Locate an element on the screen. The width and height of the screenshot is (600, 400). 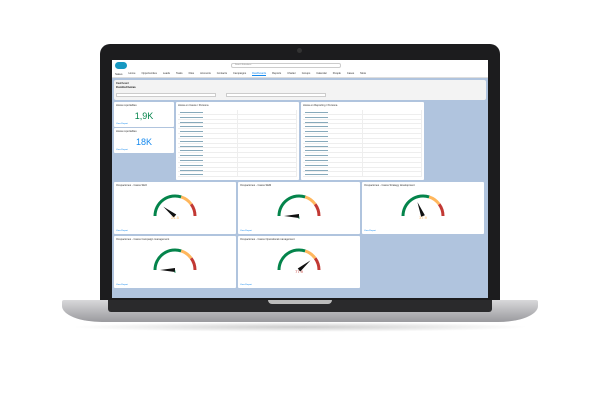
gauge-value: 21.5 is located at coordinates (175, 217).